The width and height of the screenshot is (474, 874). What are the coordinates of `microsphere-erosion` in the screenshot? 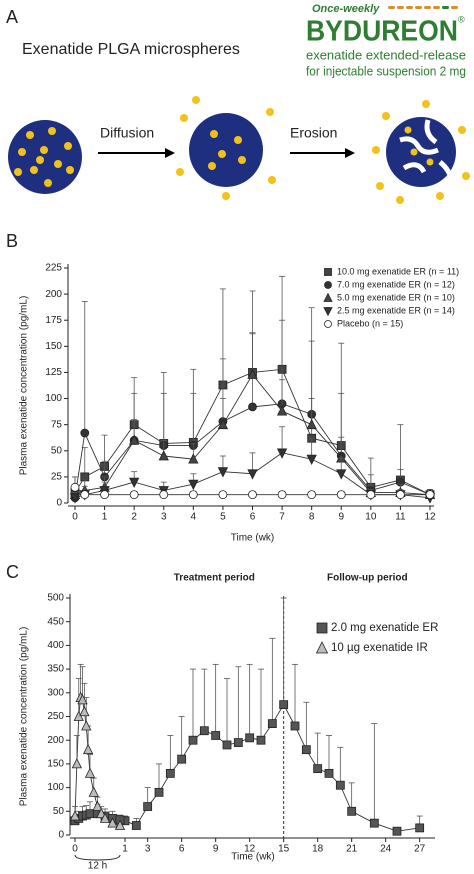 It's located at (421, 152).